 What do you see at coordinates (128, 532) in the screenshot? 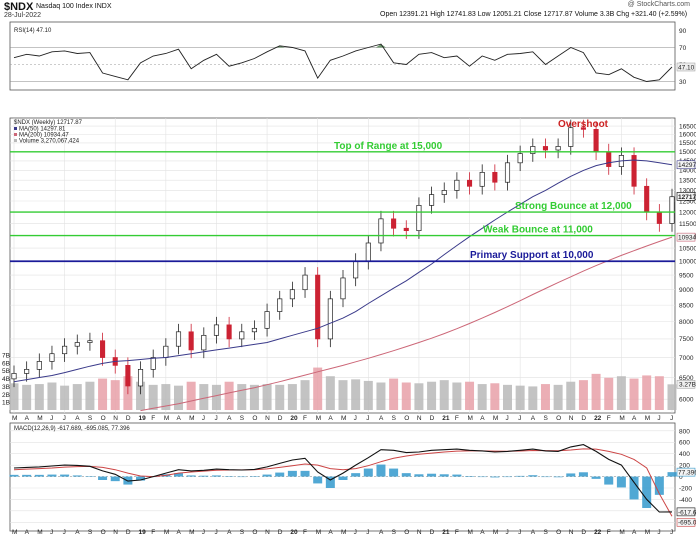
I see `x-axis-label: D` at bounding box center [128, 532].